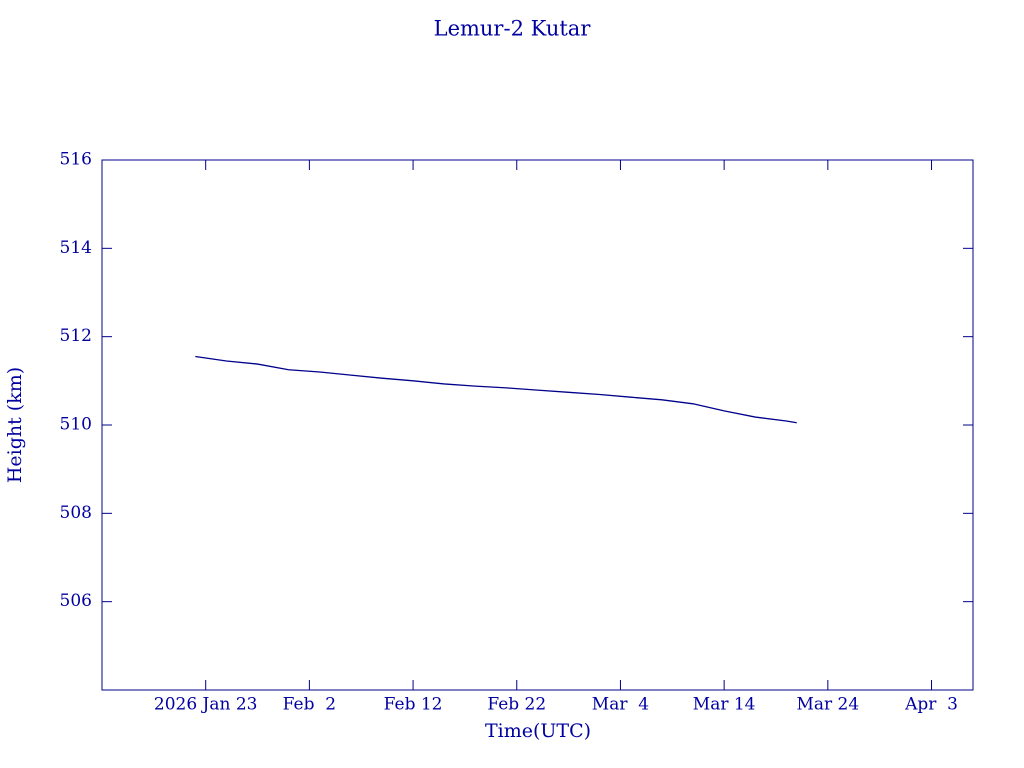 This screenshot has width=1024, height=768. I want to click on y-tick-label: 508, so click(76, 513).